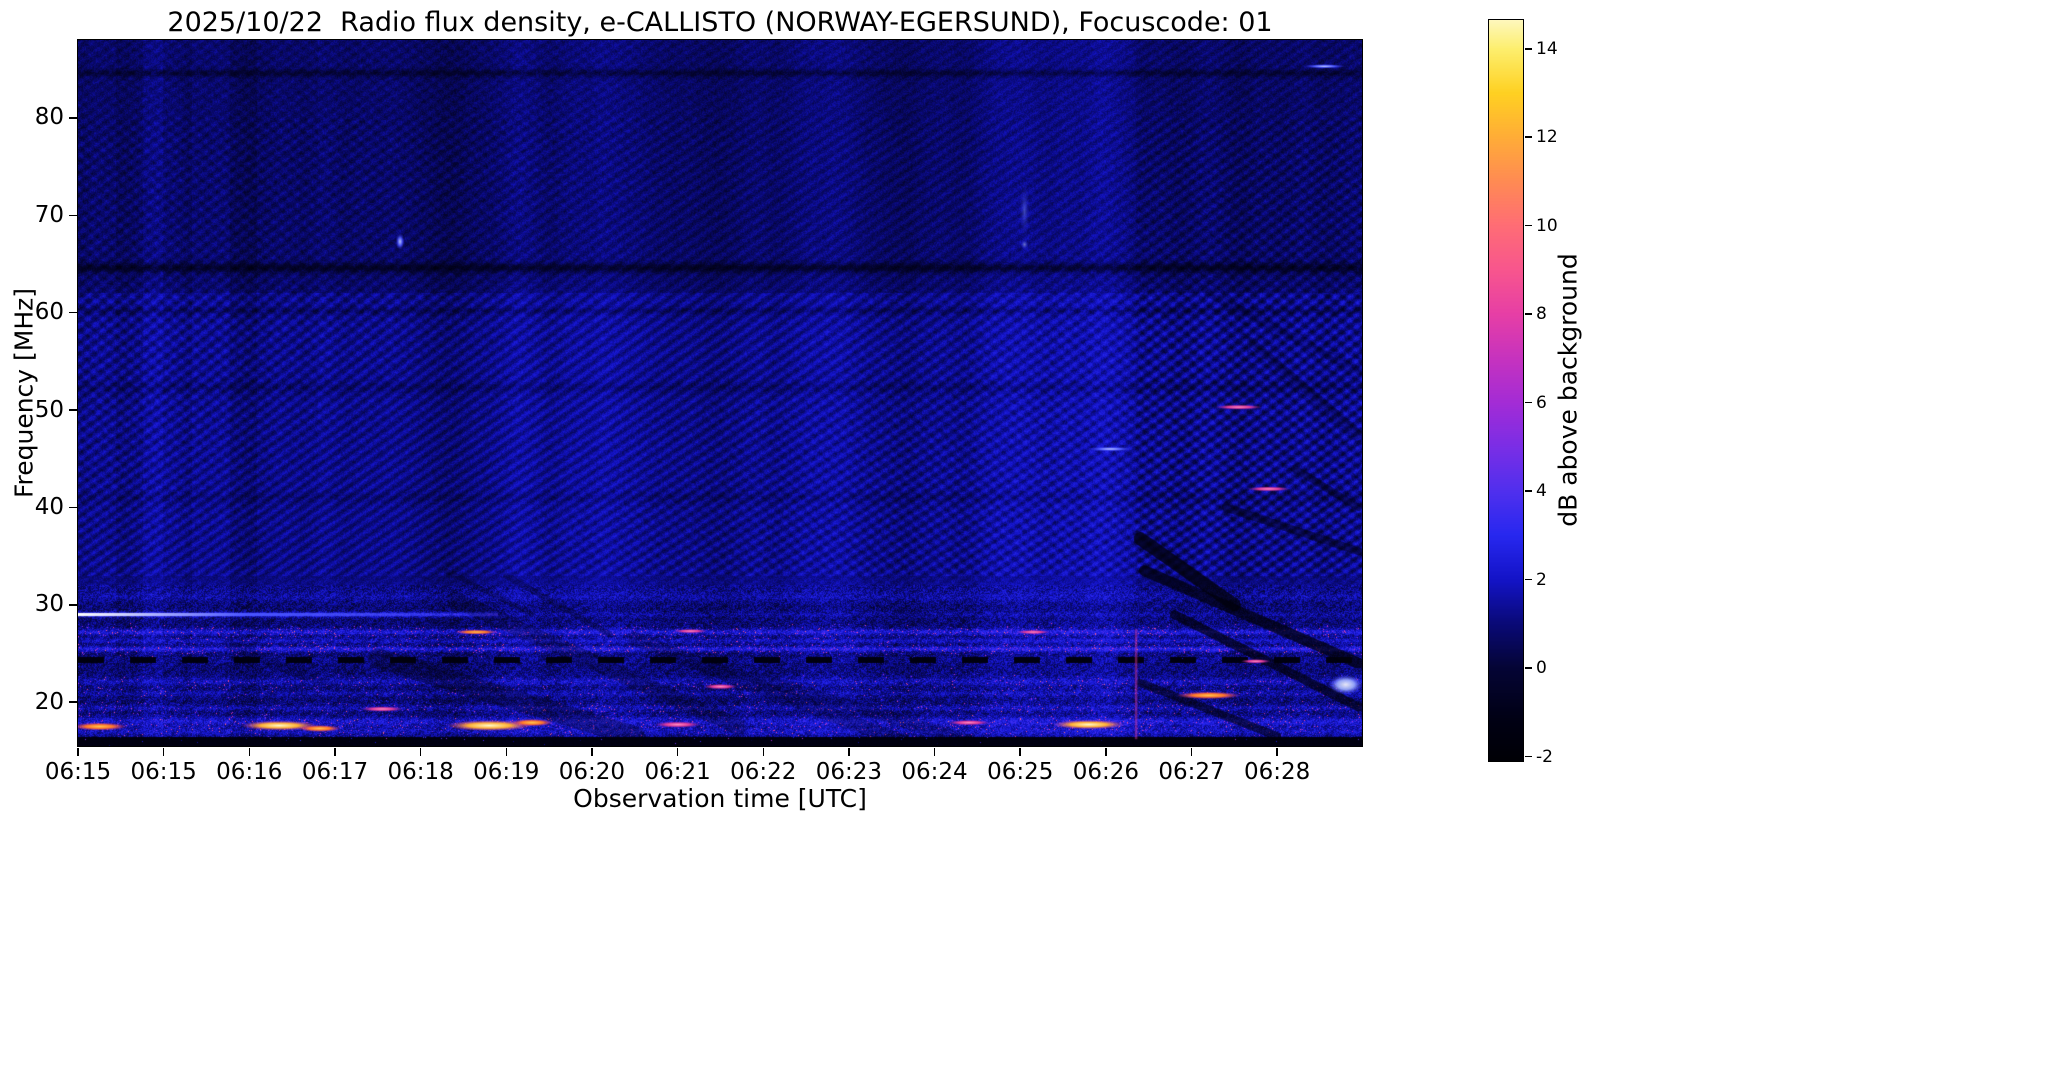 This screenshot has height=1067, width=2047. I want to click on colorbar-tick-label: -2, so click(1544, 756).